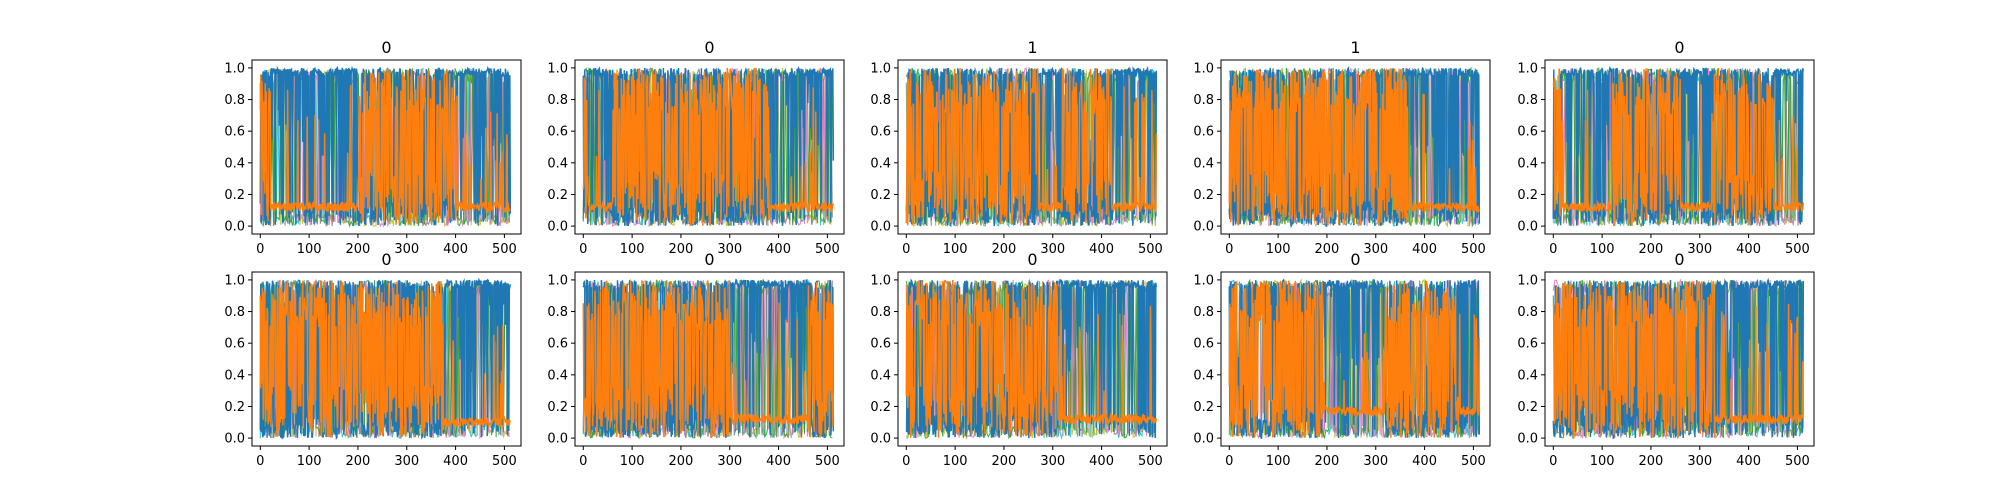 Image resolution: width=2000 pixels, height=500 pixels. Describe the element at coordinates (696, 147) in the screenshot. I see `subplot-2: 0 100 200 300 400 500 0.0 0.2 0.4 0.6 0.8 1.0 0` at that location.